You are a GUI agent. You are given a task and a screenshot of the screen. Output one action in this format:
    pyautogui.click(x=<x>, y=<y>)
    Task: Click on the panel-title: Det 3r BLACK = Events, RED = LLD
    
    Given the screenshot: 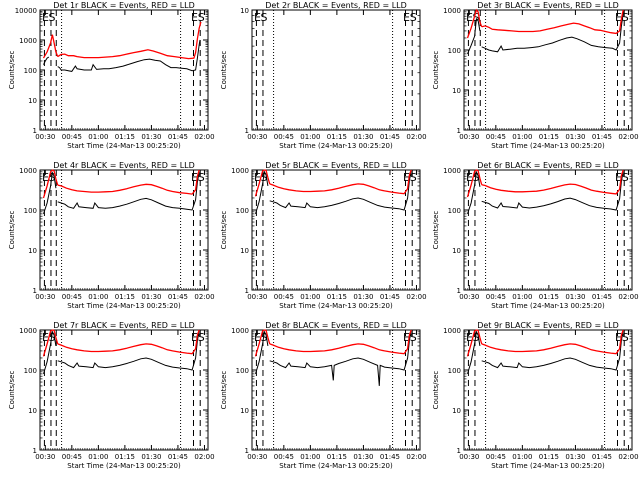 What is the action you would take?
    pyautogui.click(x=548, y=5)
    